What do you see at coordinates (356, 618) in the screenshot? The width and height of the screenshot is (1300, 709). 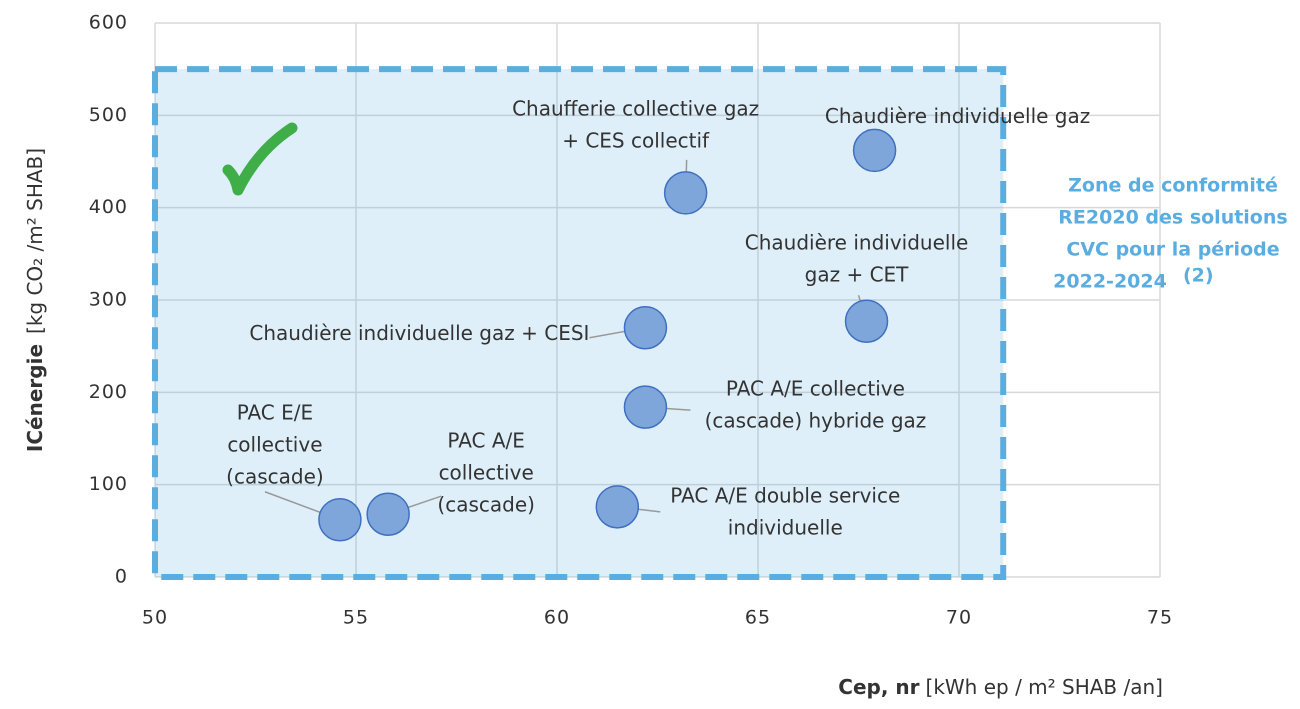 I see `x-tick-label: 55` at bounding box center [356, 618].